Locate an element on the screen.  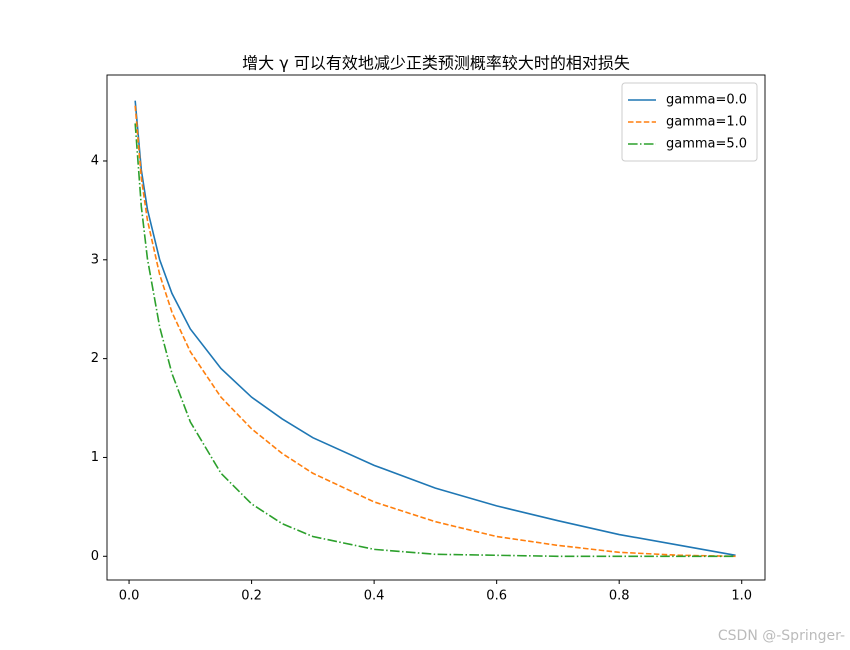
legend-label: gamma=1.0 is located at coordinates (706, 122).